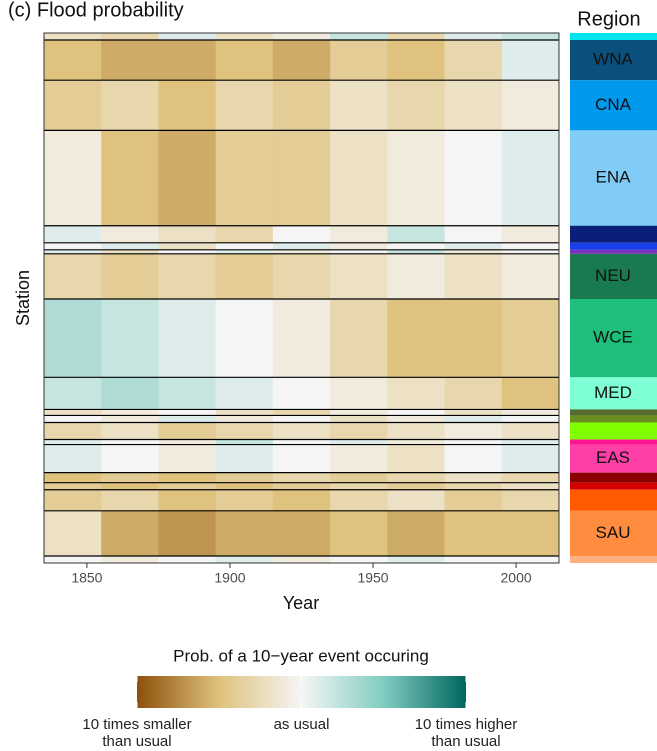  I want to click on colorbar-label: 10 times higher than usual, so click(466, 733).